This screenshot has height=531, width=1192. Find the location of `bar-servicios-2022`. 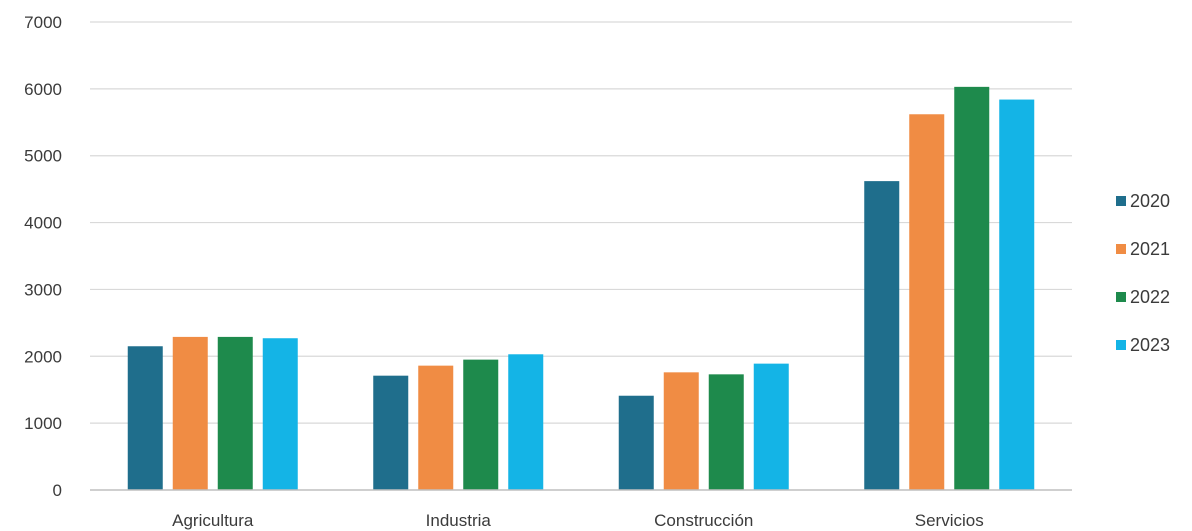

bar-servicios-2022 is located at coordinates (972, 288).